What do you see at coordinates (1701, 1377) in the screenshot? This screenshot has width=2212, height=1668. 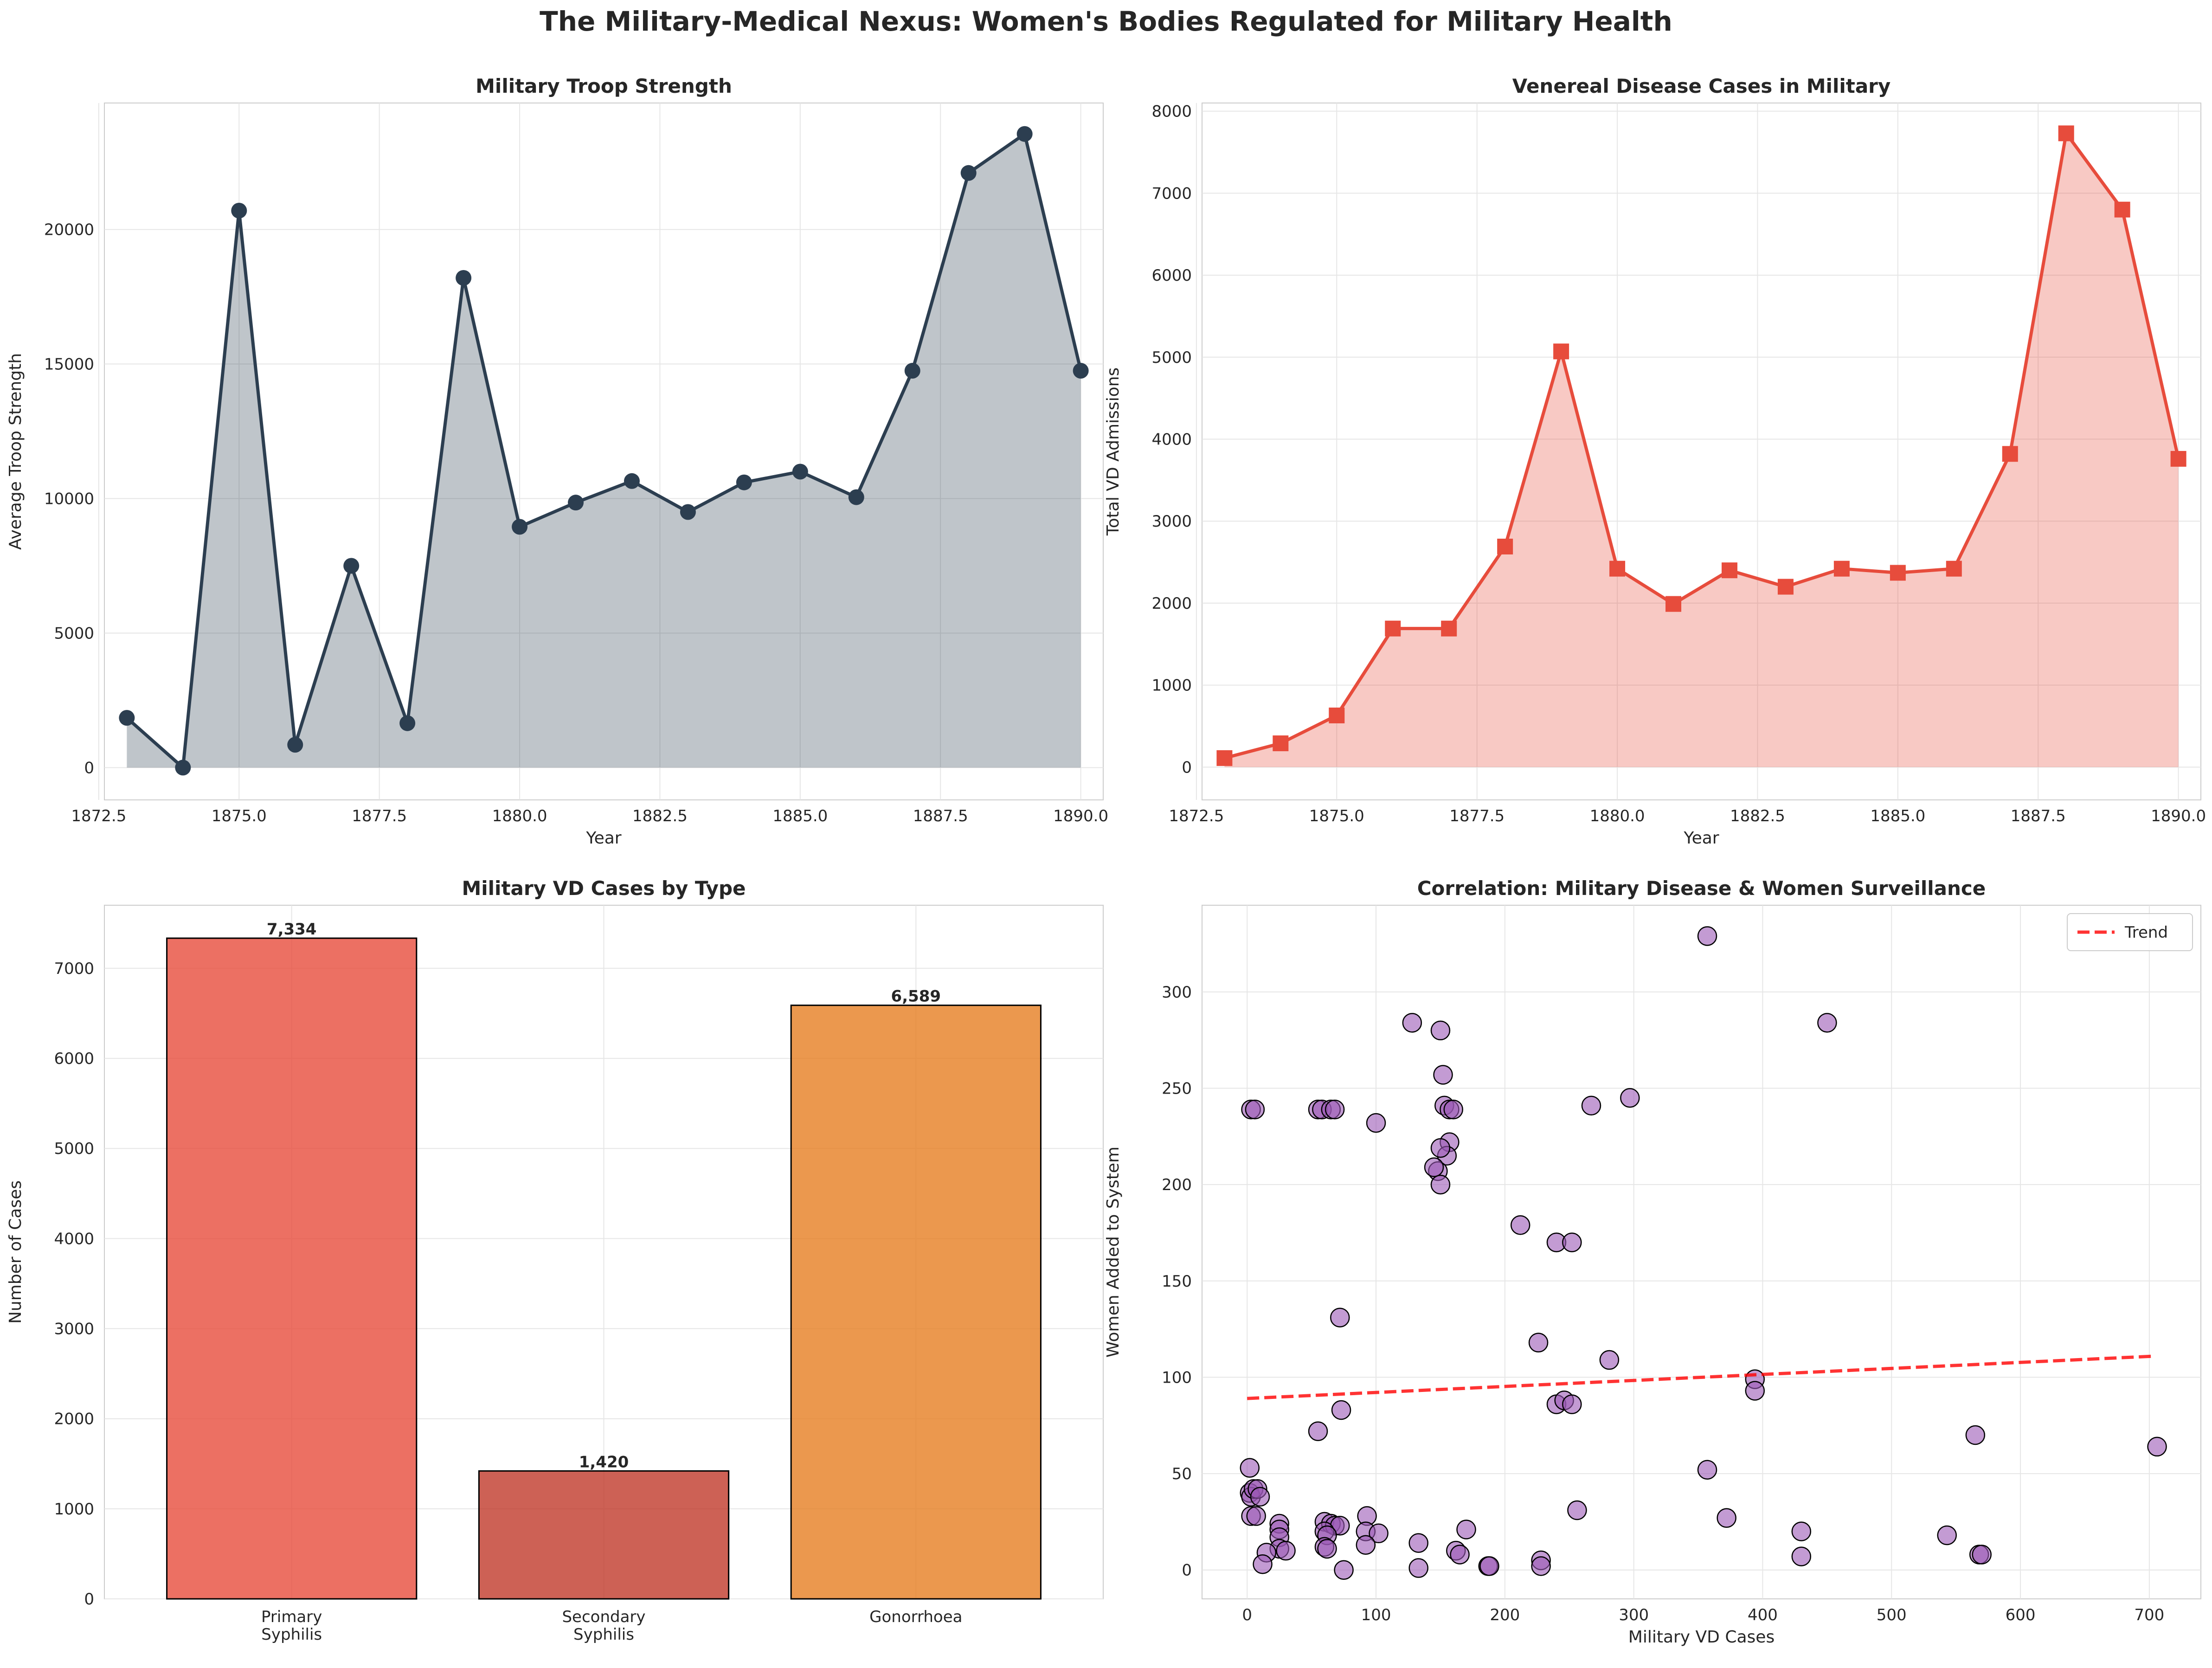 I see `trend-line` at bounding box center [1701, 1377].